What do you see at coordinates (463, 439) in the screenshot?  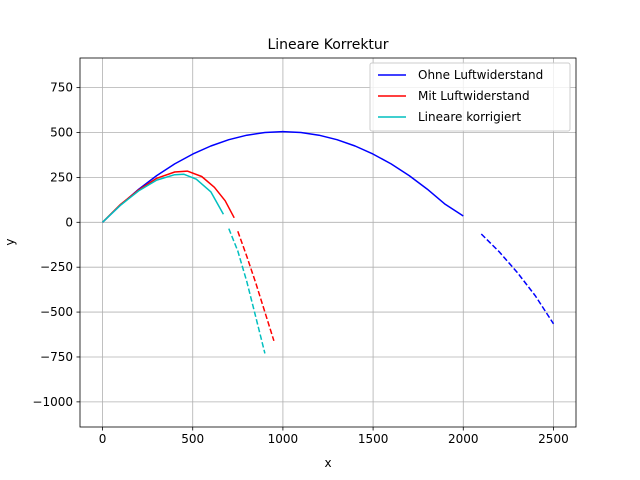 I see `x-tick-label: 2000` at bounding box center [463, 439].